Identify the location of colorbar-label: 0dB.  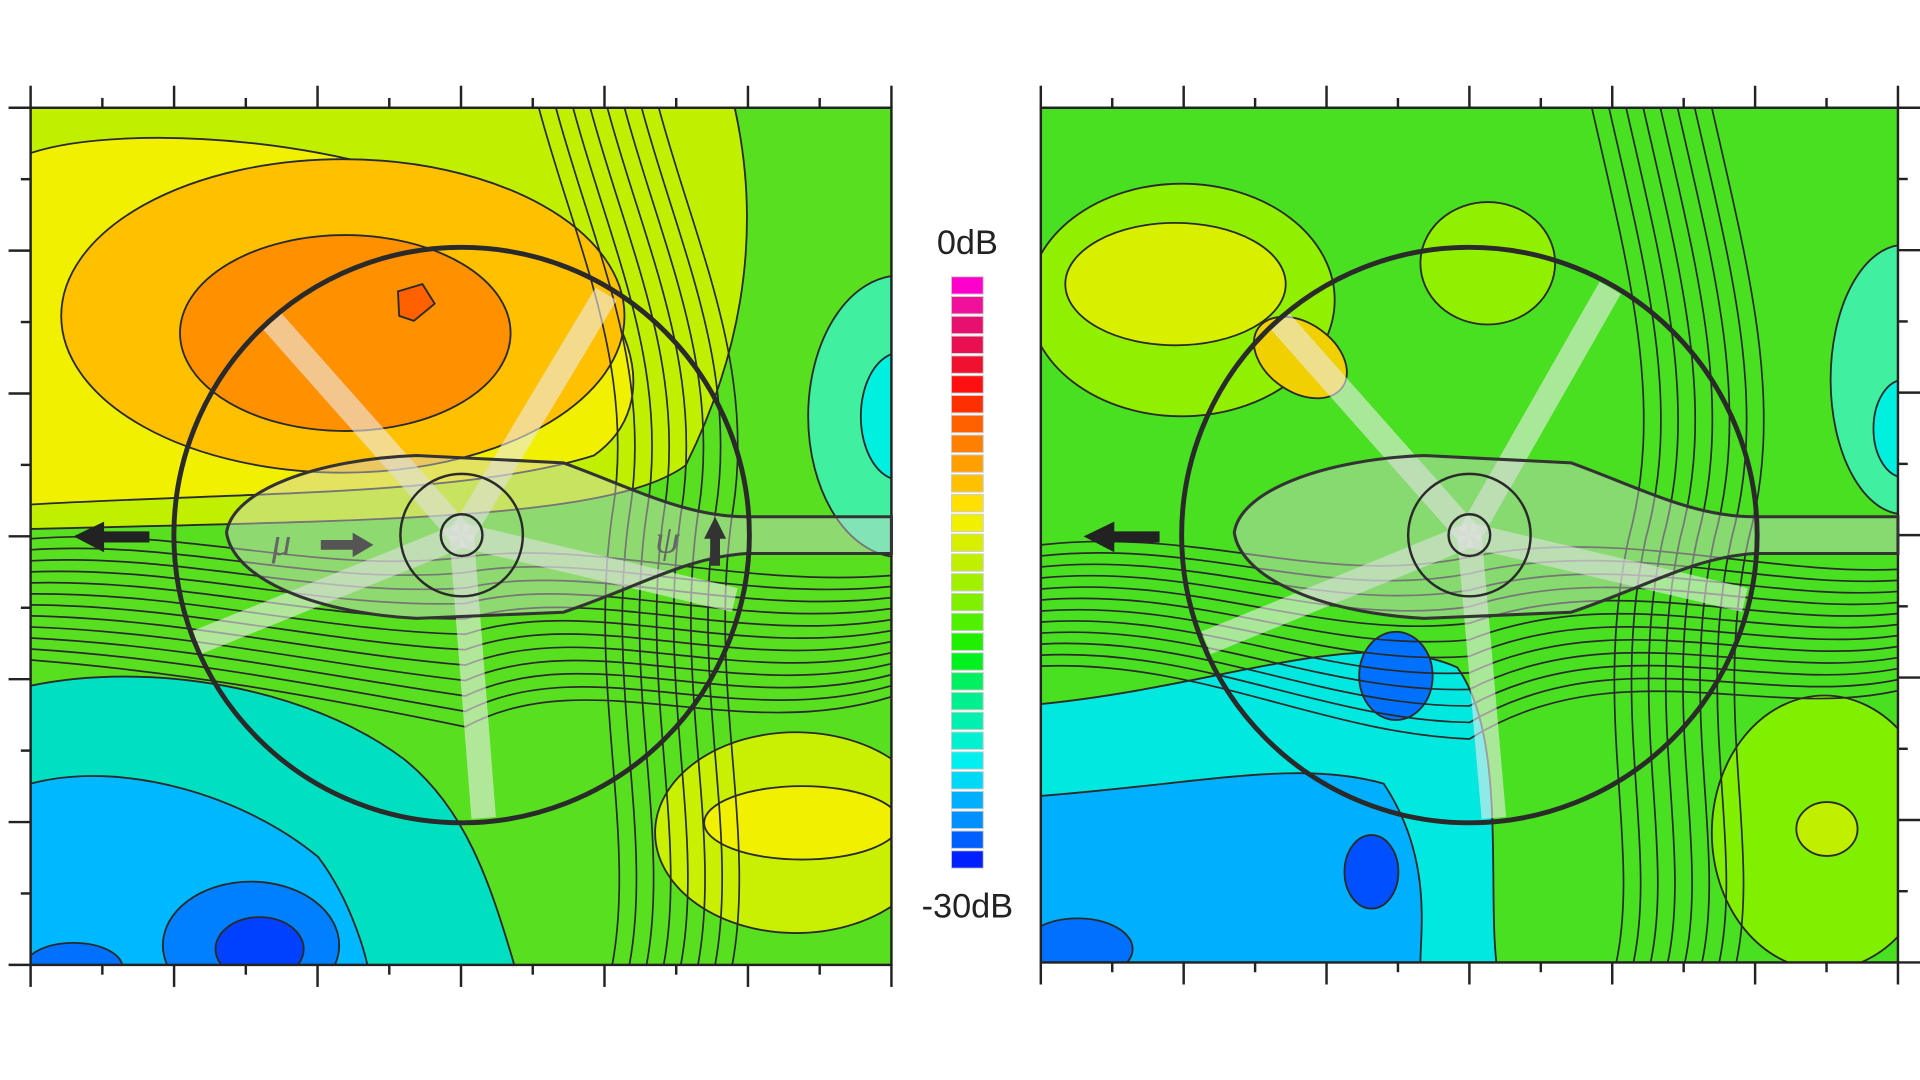
(967, 243).